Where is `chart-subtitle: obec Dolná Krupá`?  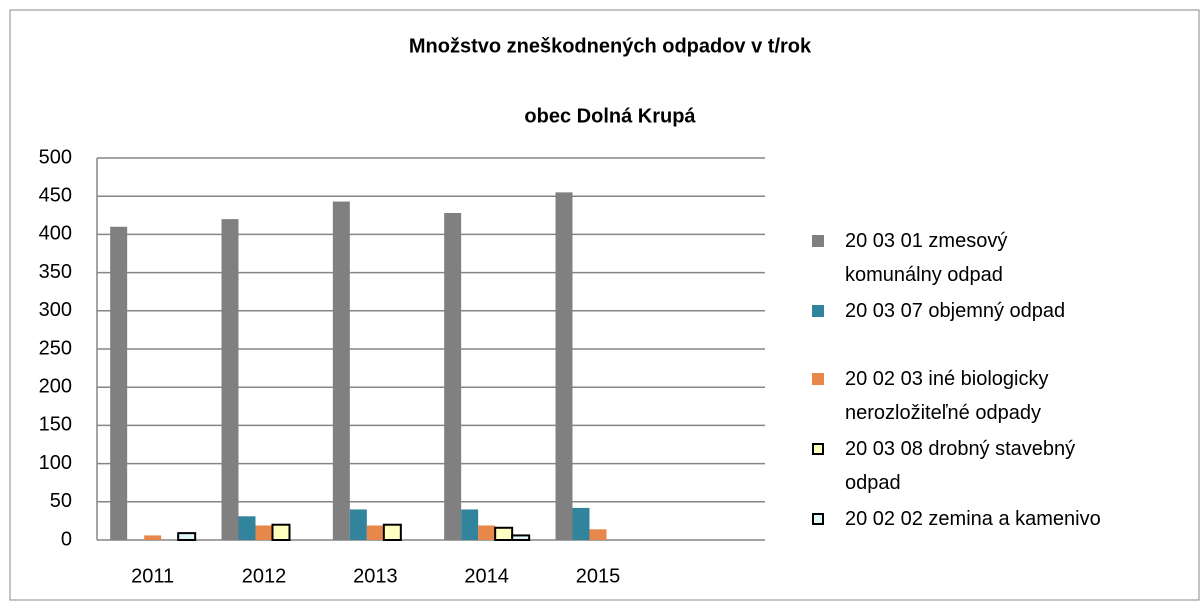 chart-subtitle: obec Dolná Krupá is located at coordinates (610, 116).